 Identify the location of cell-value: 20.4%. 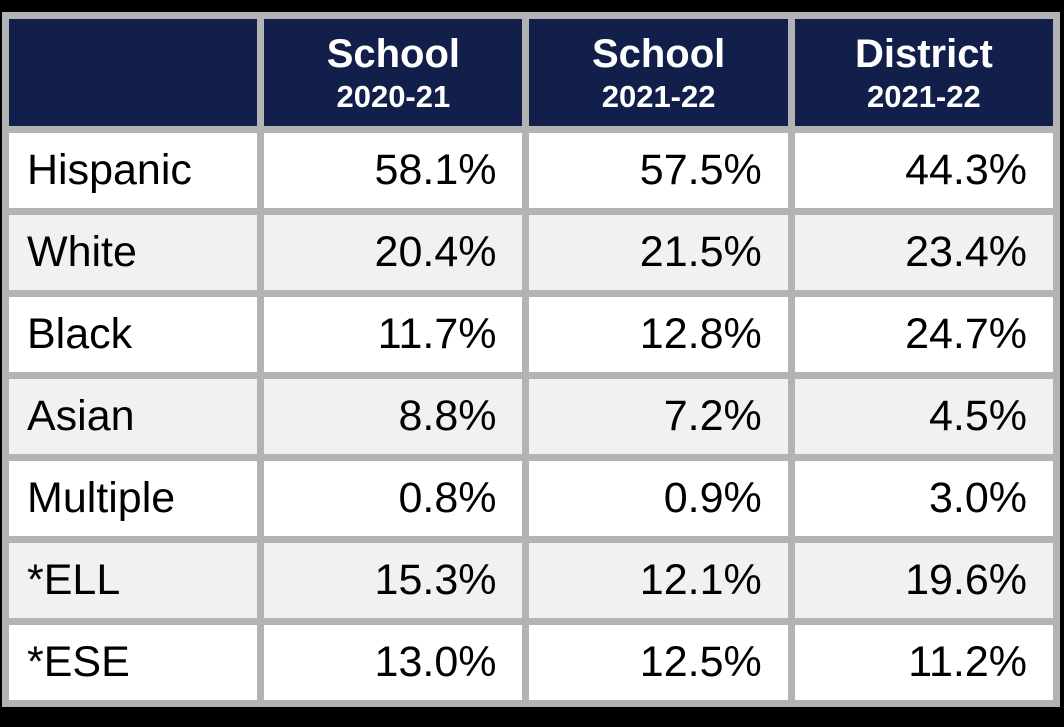
(393, 252).